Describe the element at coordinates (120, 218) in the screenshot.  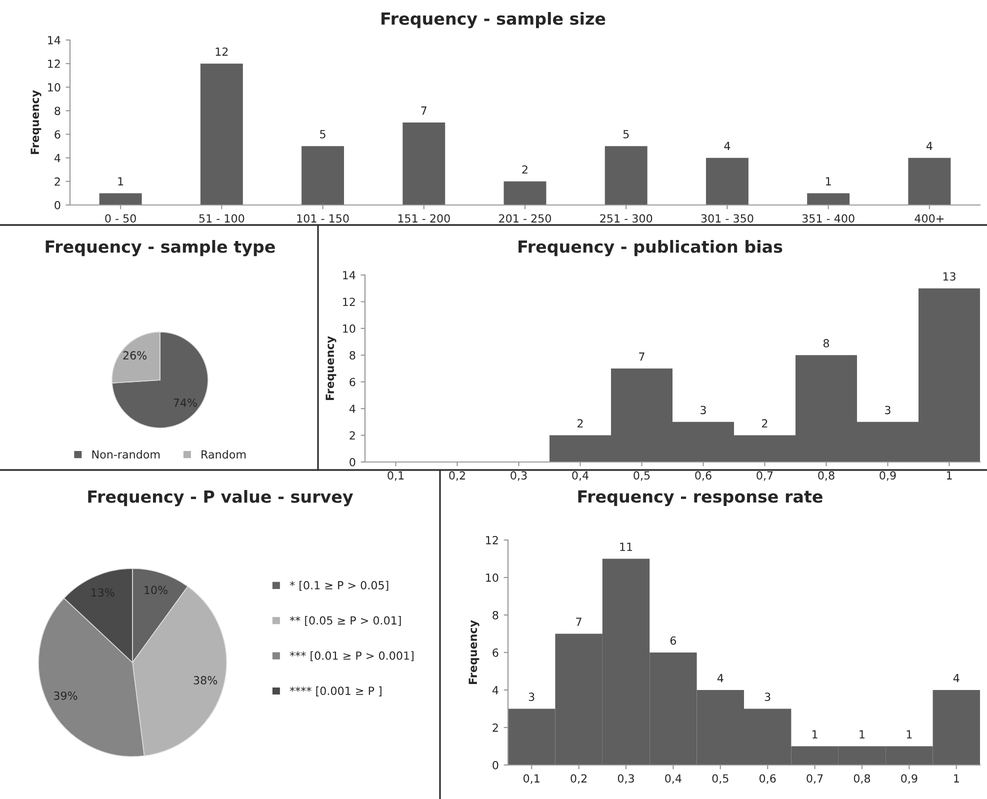
I see `x-tick-label: 0 - 50` at that location.